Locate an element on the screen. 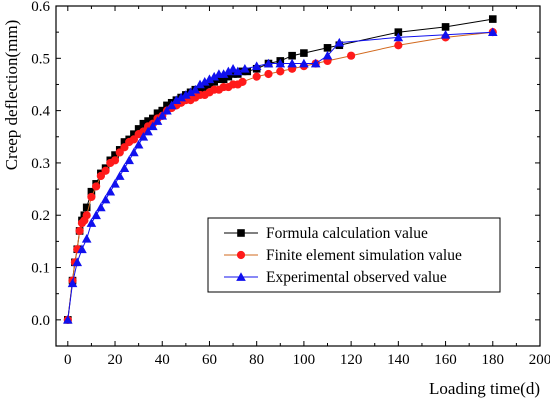 The height and width of the screenshot is (404, 550). legend-entry: Finite element simulation value is located at coordinates (343, 255).